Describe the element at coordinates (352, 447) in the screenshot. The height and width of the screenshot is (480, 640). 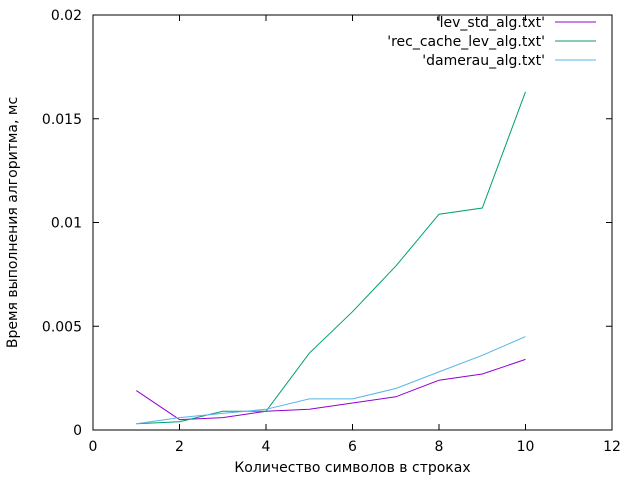
I see `x-tick-label: 6` at that location.